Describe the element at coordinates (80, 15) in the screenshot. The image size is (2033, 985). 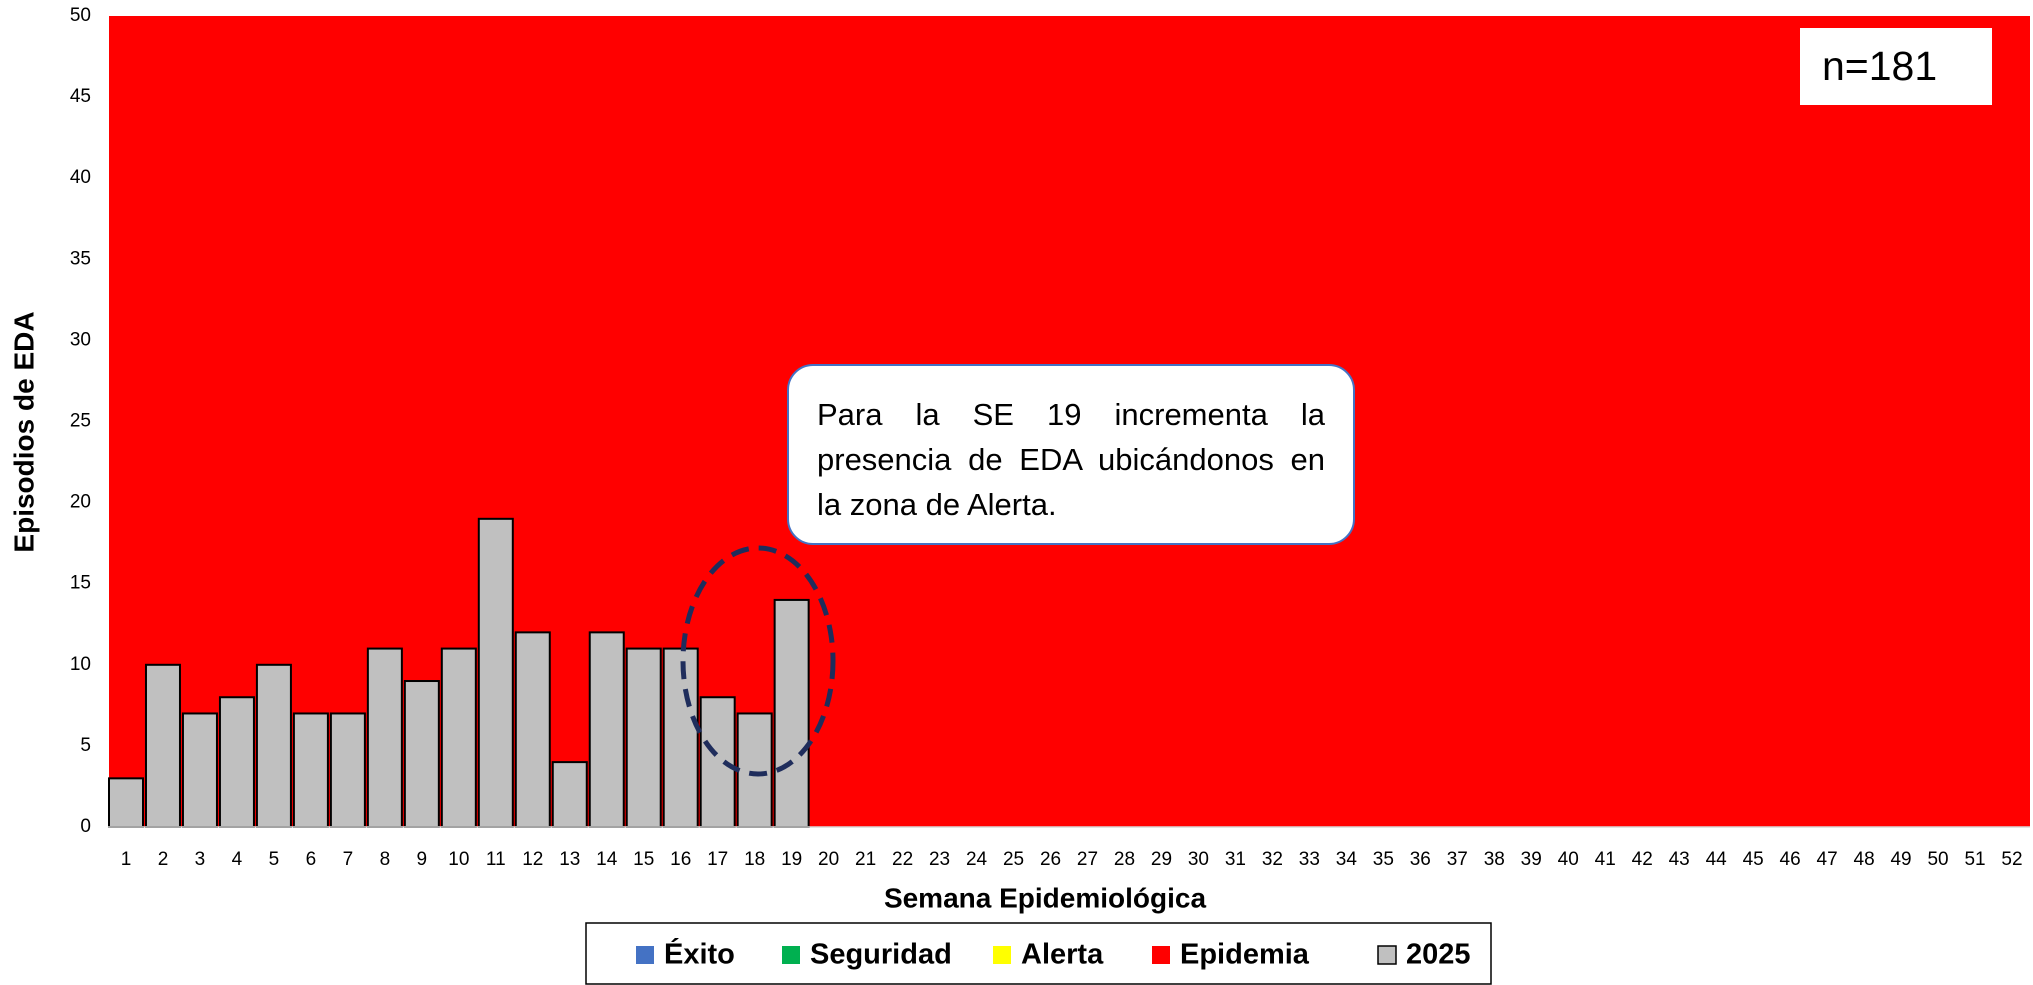
I see `y-tick-label: 50` at that location.